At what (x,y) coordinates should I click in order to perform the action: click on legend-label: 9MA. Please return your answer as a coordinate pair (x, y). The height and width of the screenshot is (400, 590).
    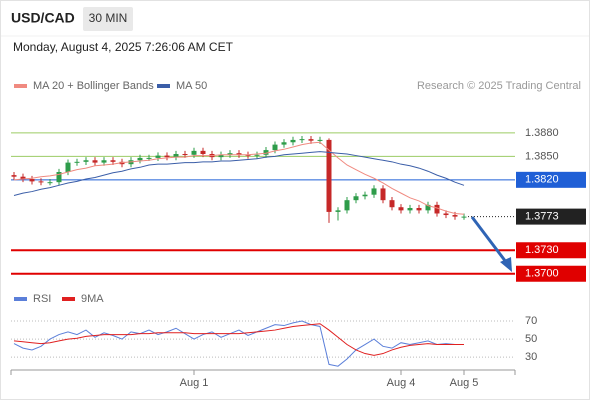
    Looking at the image, I should click on (92, 299).